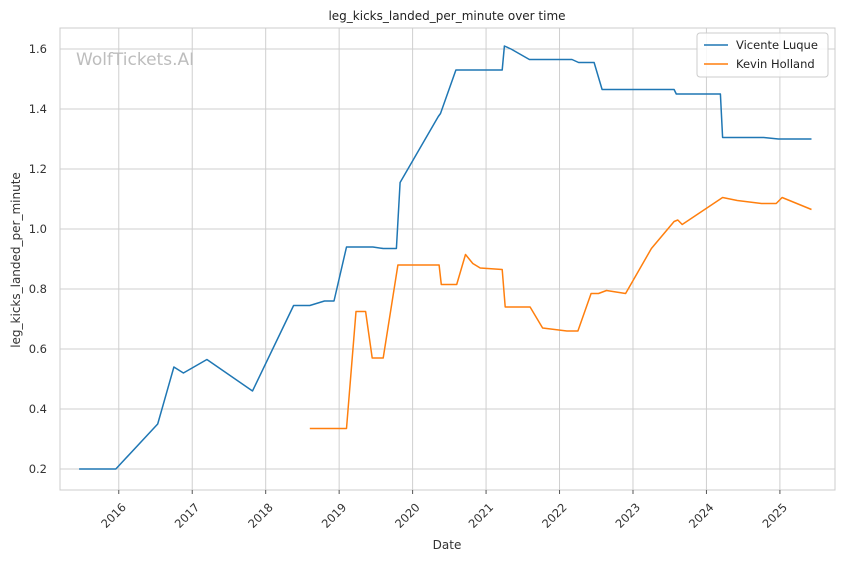 This screenshot has height=561, width=844. What do you see at coordinates (38, 289) in the screenshot?
I see `y-tick-label: 0.8` at bounding box center [38, 289].